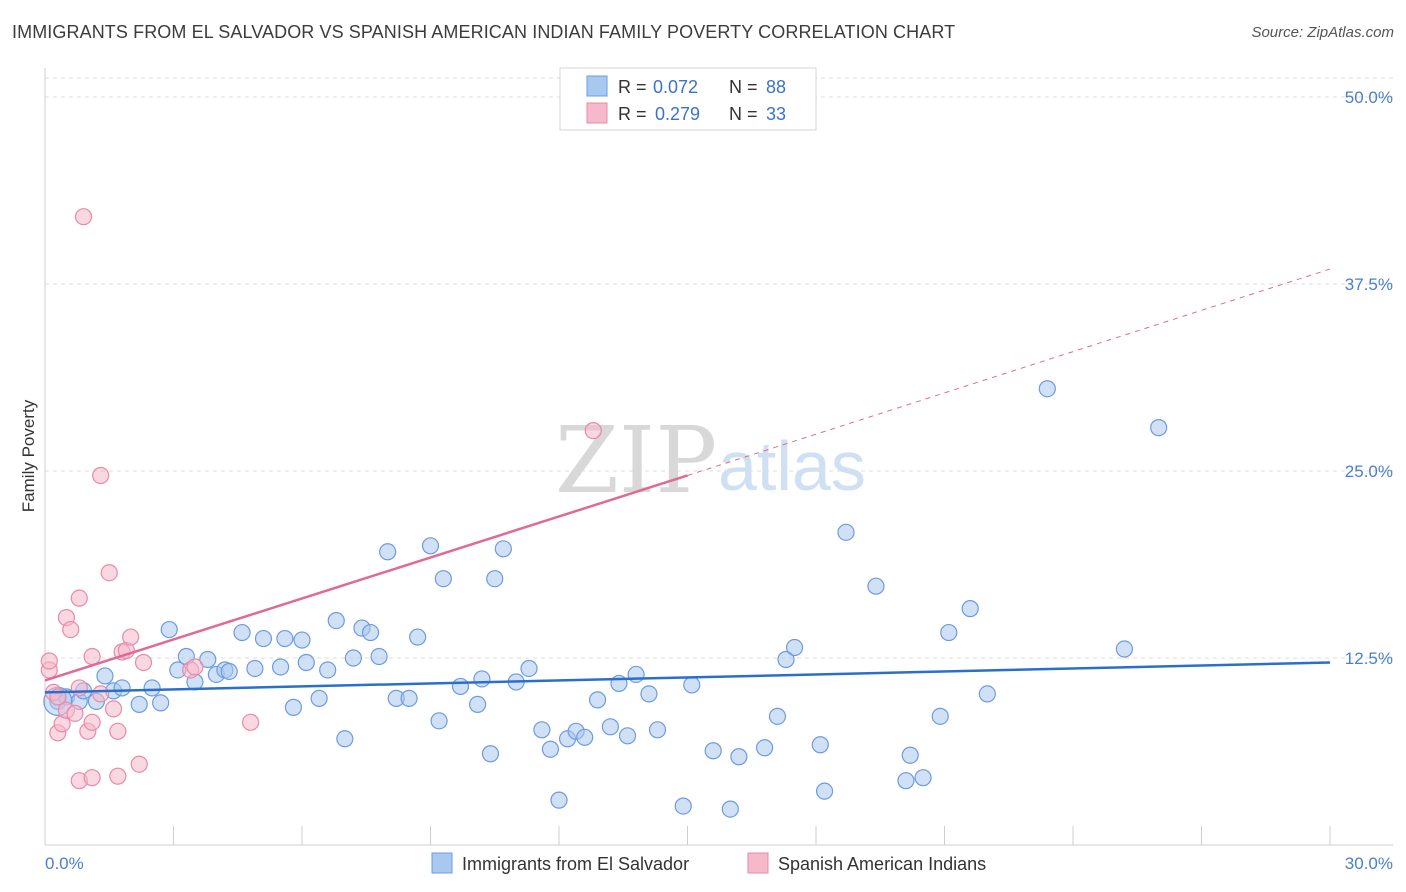  I want to click on y-axis-tick-labels: 12.5% 25.0% 37.5% 50.0%, so click(1369, 378).